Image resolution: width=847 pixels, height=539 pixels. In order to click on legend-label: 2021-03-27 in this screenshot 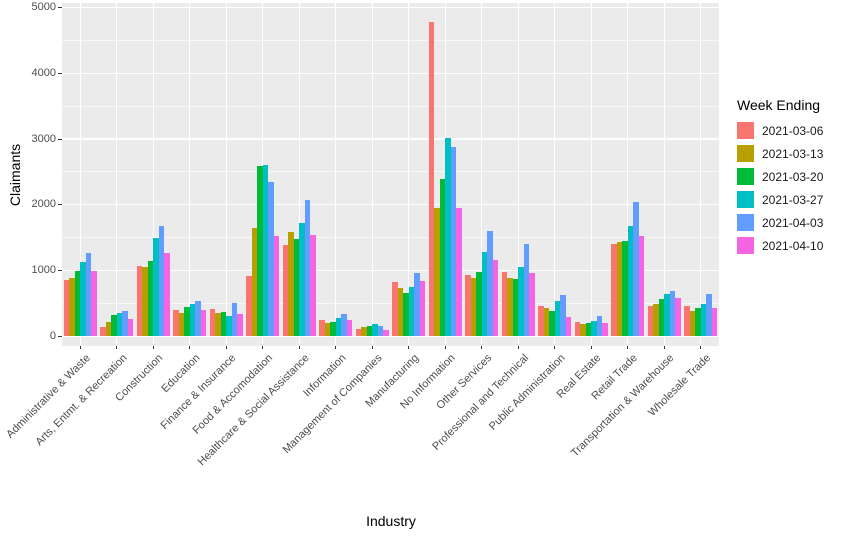, I will do `click(793, 199)`.